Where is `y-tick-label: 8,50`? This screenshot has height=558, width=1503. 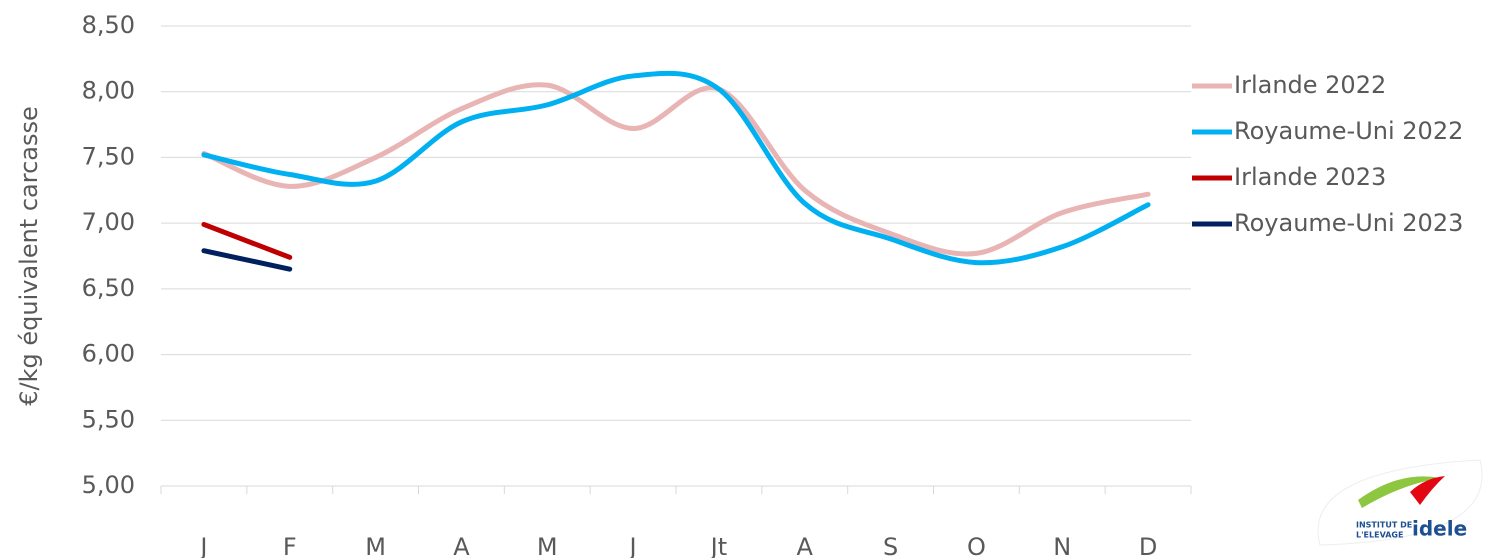 y-tick-label: 8,50 is located at coordinates (108, 25).